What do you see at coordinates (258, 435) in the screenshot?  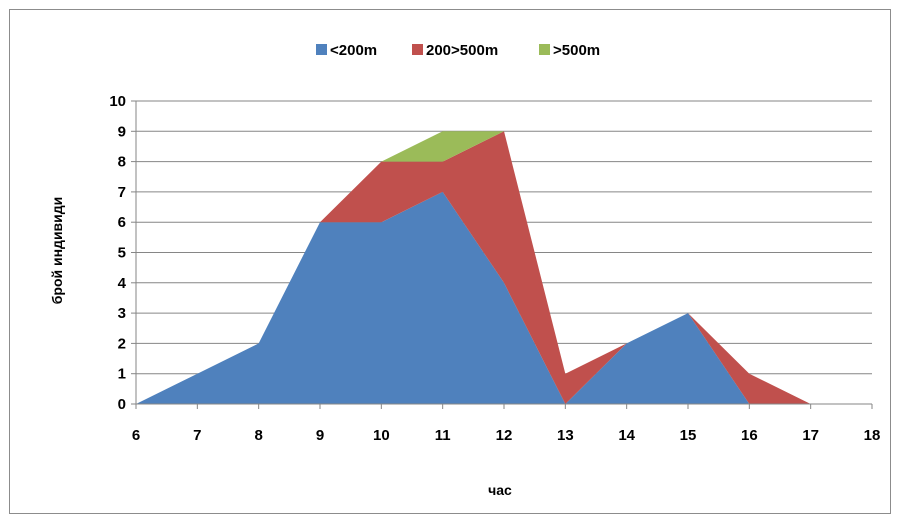 I see `x-tick-label-8: 8` at bounding box center [258, 435].